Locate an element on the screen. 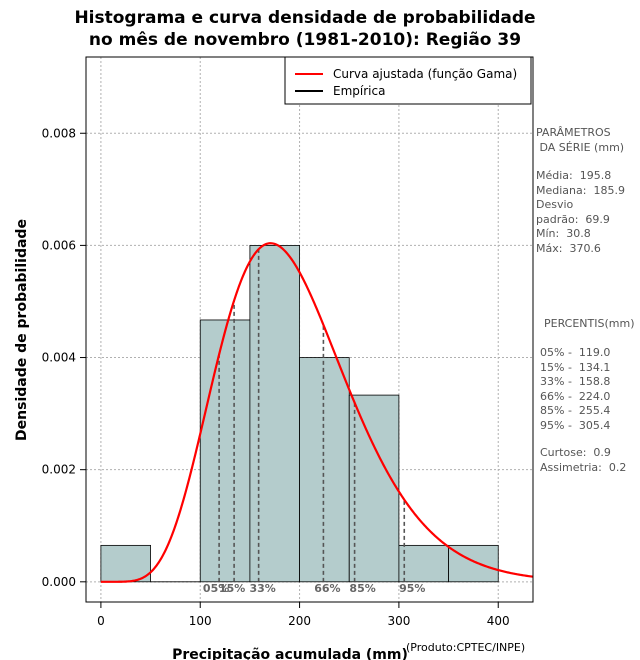 The image size is (640, 660). legend-label: Empírica is located at coordinates (359, 91).